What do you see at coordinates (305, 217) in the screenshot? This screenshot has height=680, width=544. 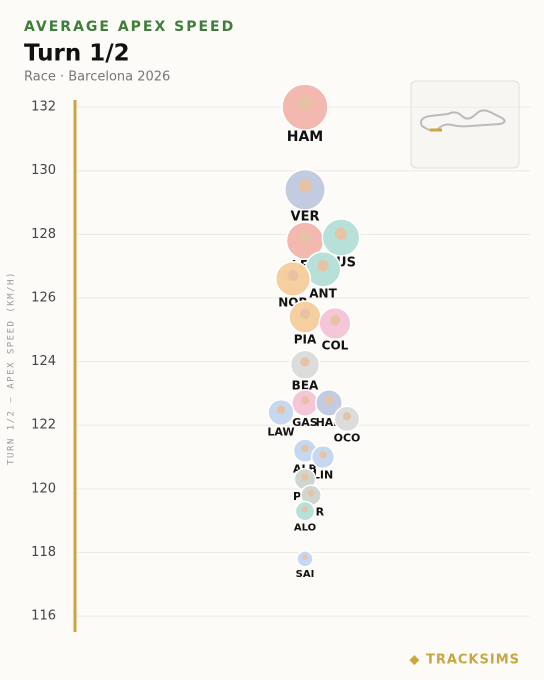 I see `driver-label: VER` at bounding box center [305, 217].